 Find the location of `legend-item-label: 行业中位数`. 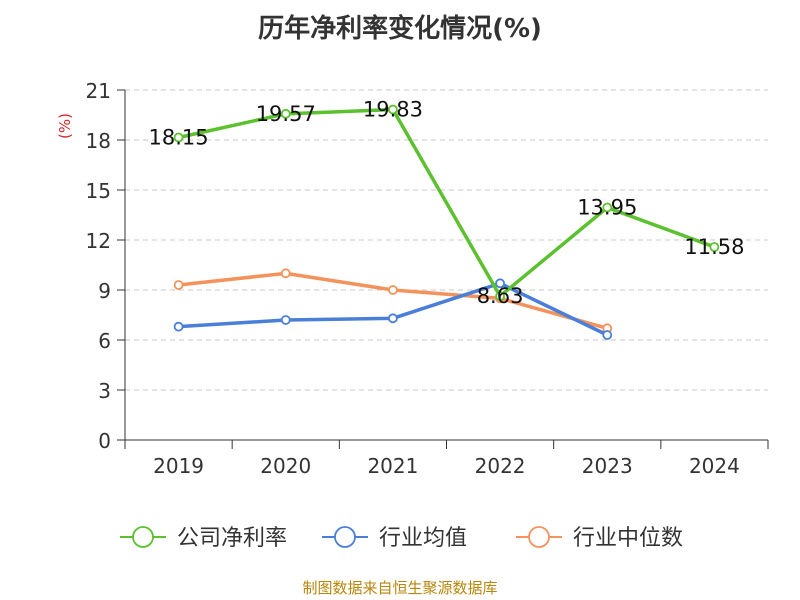

legend-item-label: 行业中位数 is located at coordinates (628, 538).